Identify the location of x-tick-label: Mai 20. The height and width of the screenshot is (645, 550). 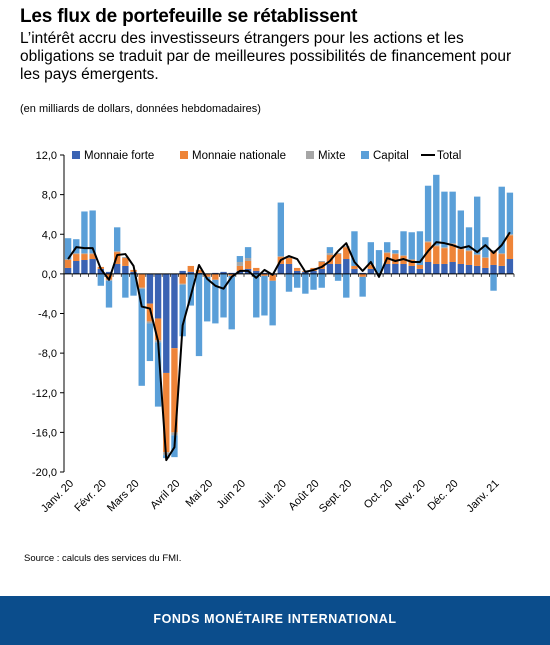
(199, 494).